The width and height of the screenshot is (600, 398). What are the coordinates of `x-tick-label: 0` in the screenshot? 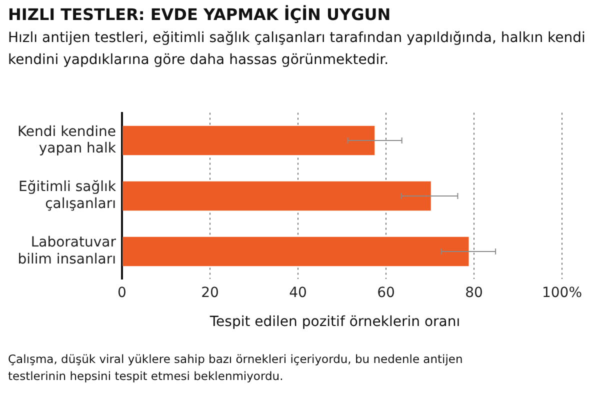 It's located at (122, 293).